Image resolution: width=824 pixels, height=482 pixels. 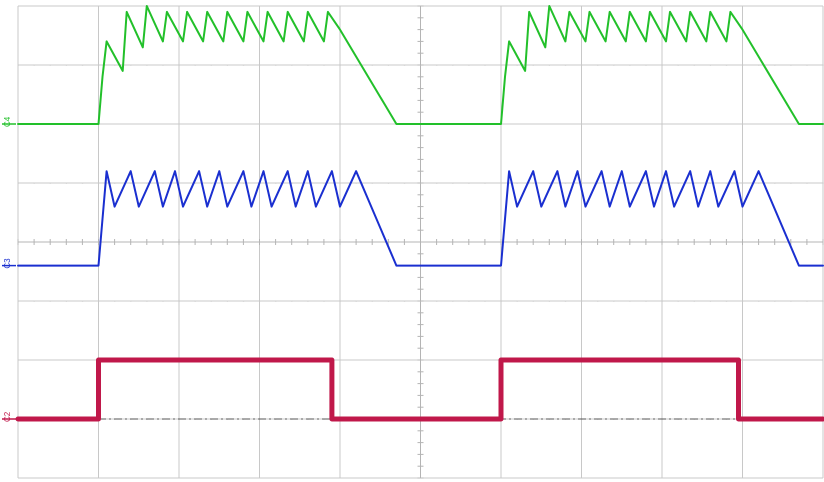 I want to click on channel-label-c3: C3, so click(x=7, y=263).